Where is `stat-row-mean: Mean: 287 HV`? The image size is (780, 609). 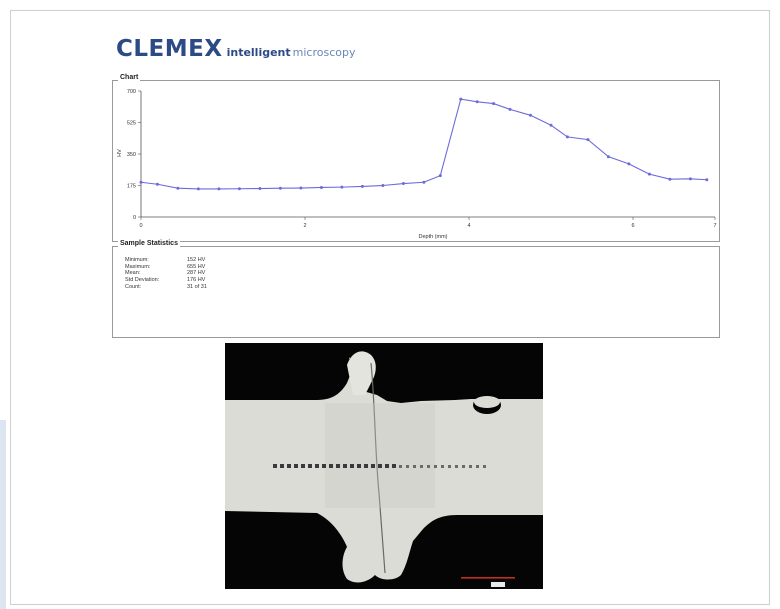
stat-row-mean: Mean: 287 HV is located at coordinates (166, 273).